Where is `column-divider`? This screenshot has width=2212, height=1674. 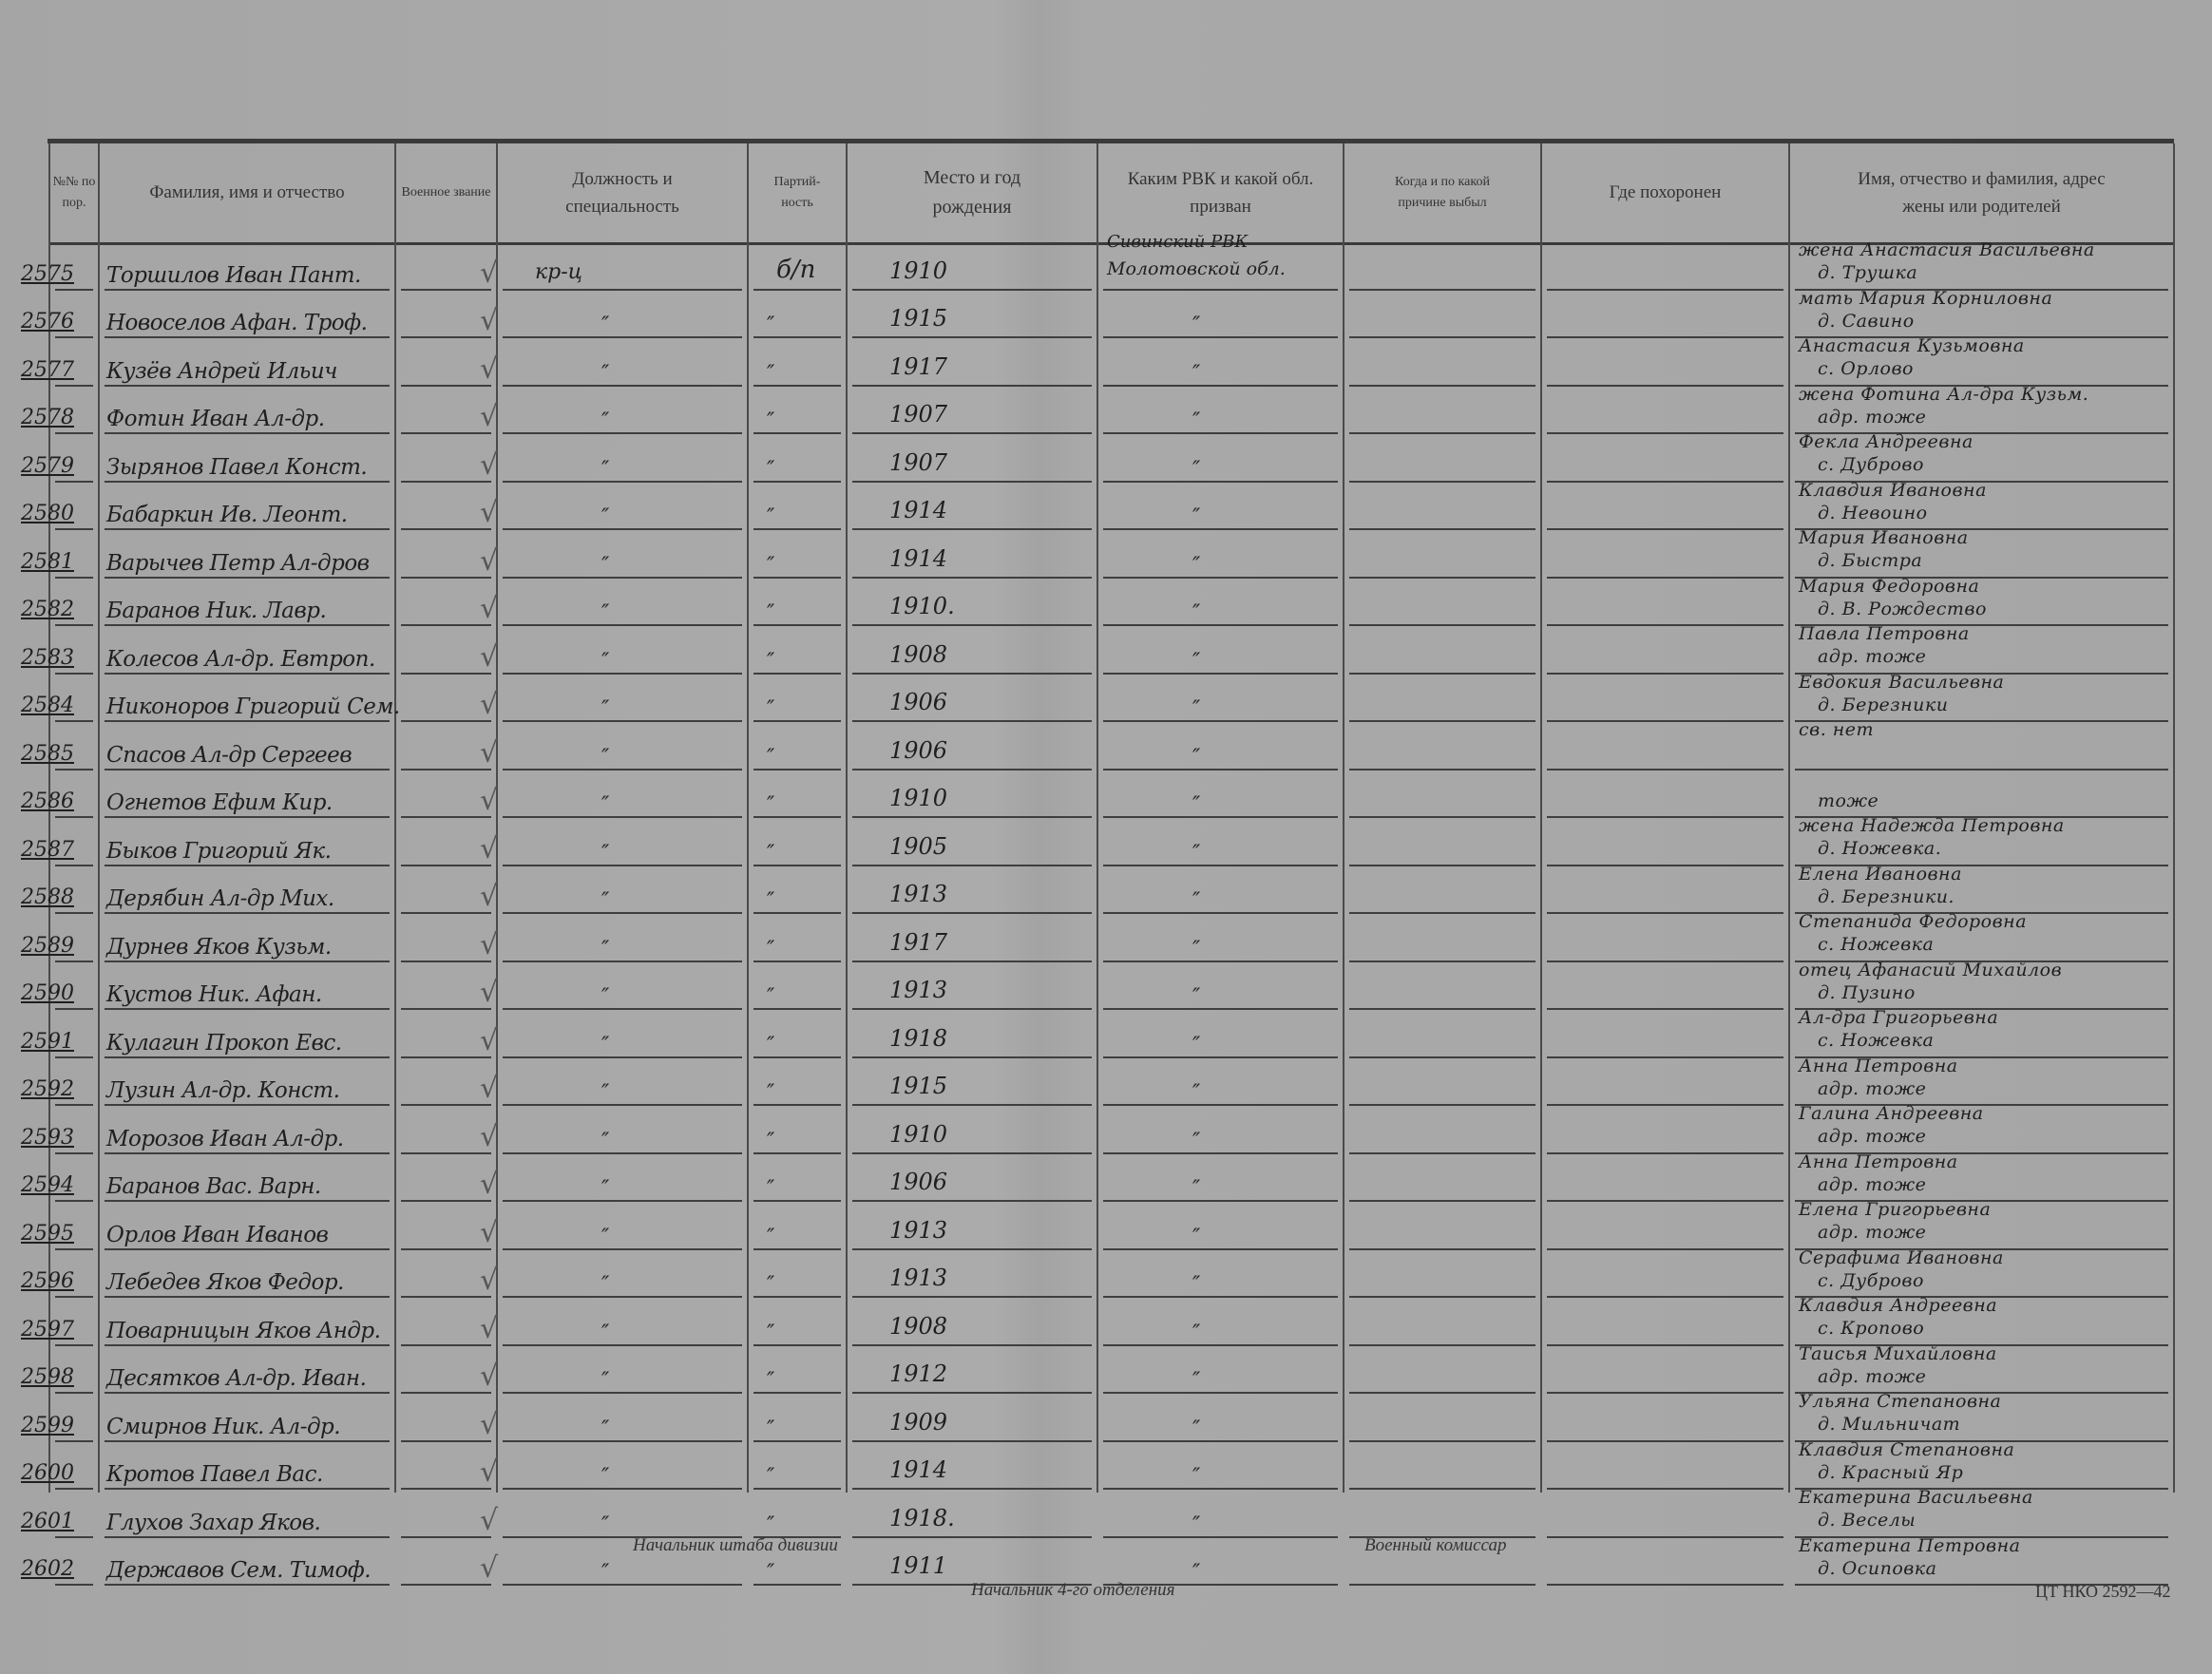 column-divider is located at coordinates (1541, 818).